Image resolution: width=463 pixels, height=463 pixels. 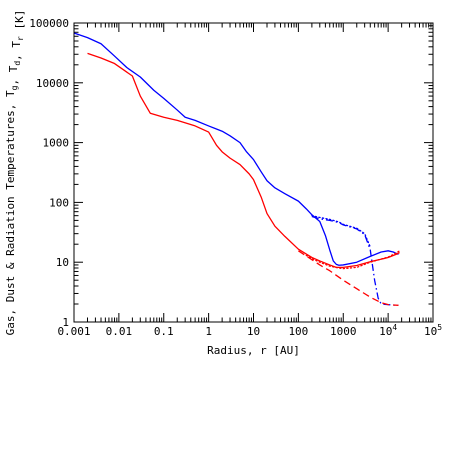 What do you see at coordinates (433, 330) in the screenshot?
I see `x-tick-label: 10⁵` at bounding box center [433, 330].